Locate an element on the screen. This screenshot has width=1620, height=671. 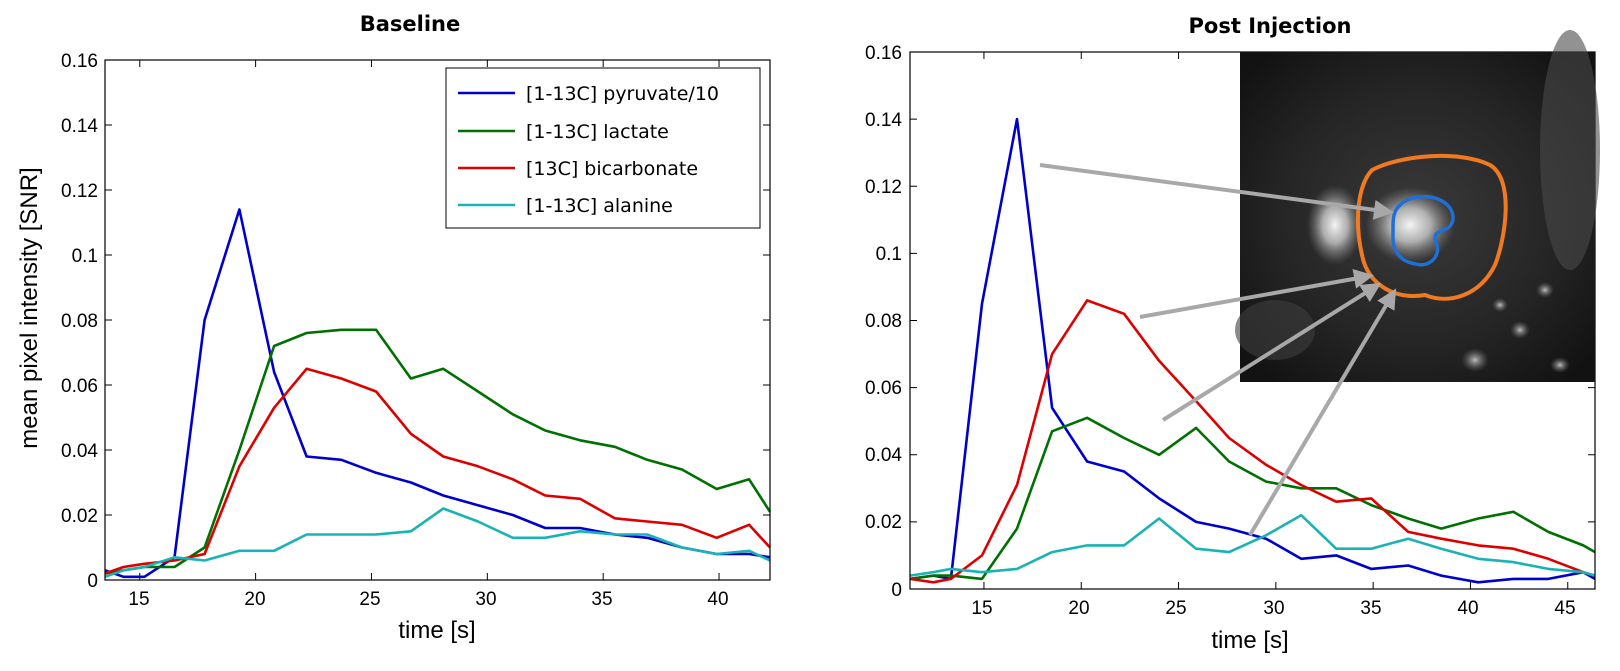
y-axis-label: mean pixel intensity [SNR] is located at coordinates (29, 307).